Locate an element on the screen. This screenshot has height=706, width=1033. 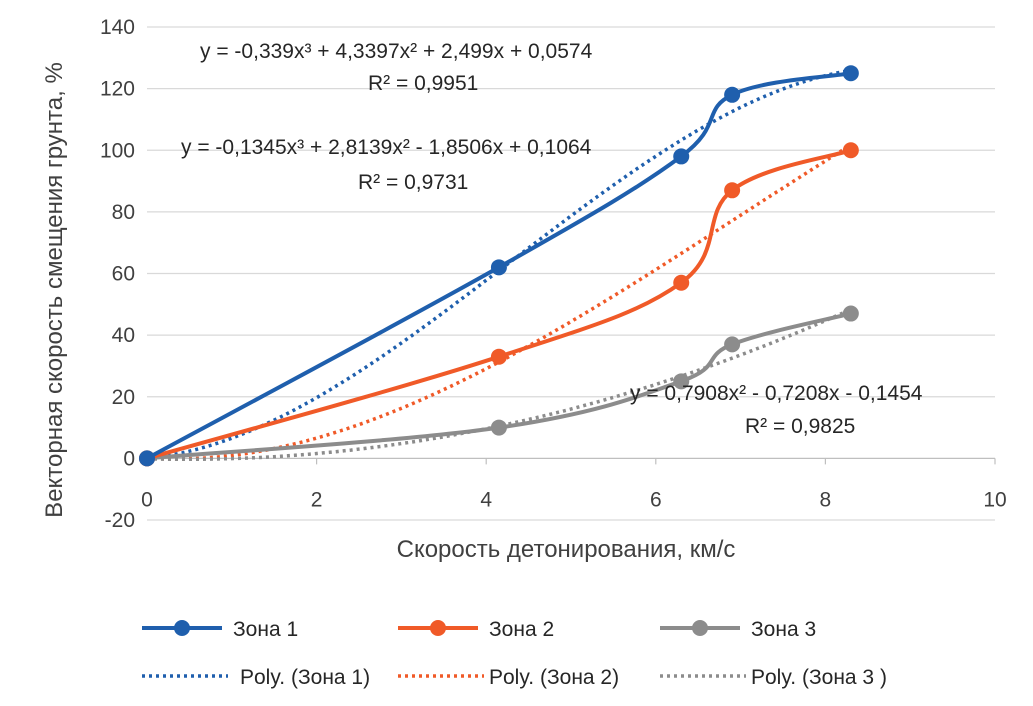
legend-label-poly-zone-2: Poly. (Зона 2) is located at coordinates (554, 677).